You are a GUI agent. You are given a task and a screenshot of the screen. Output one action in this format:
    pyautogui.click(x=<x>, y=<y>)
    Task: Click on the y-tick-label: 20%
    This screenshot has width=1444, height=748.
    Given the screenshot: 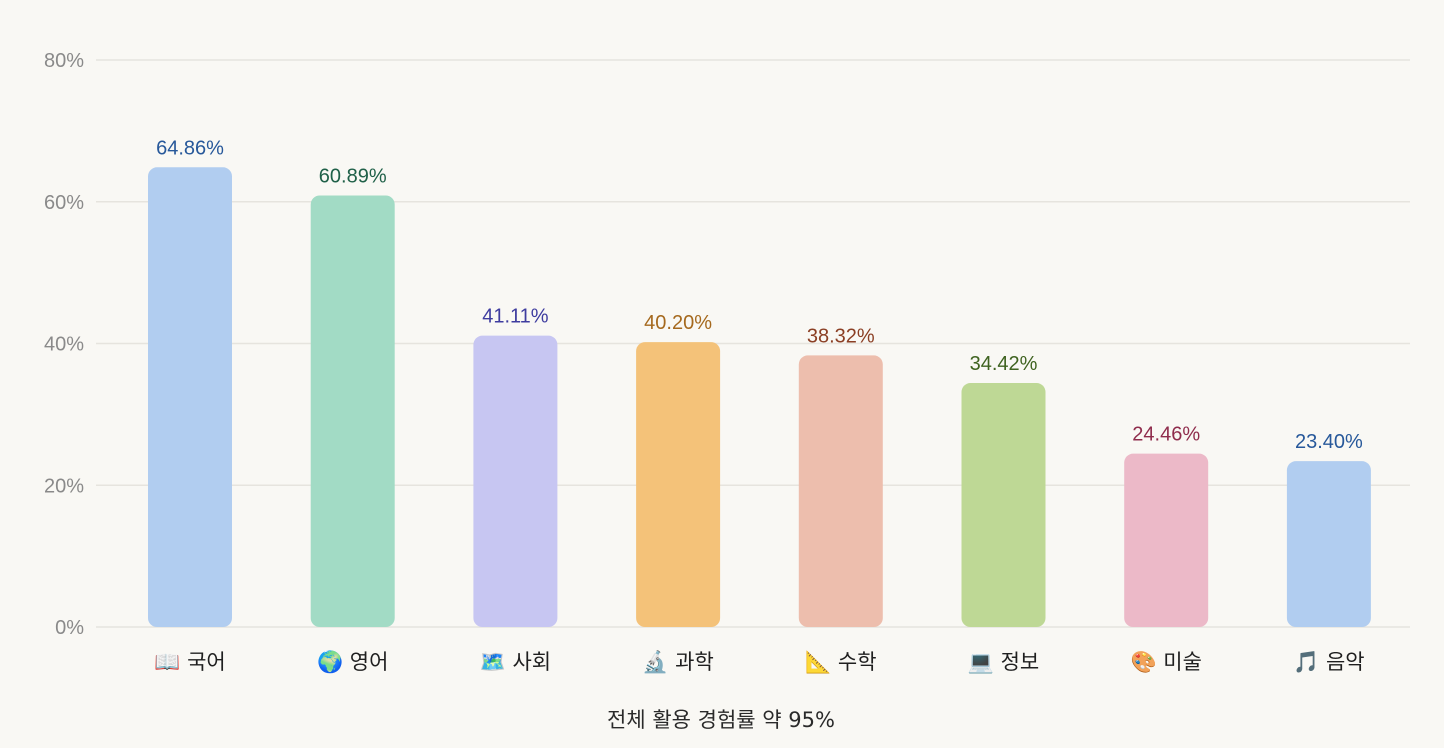 What is the action you would take?
    pyautogui.click(x=64, y=486)
    